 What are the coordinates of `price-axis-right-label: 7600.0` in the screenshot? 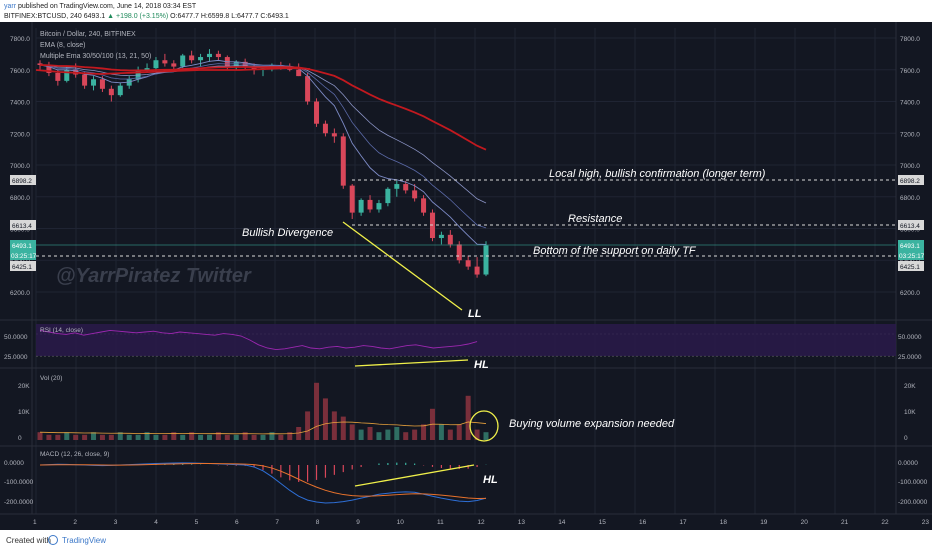 It's located at (910, 71).